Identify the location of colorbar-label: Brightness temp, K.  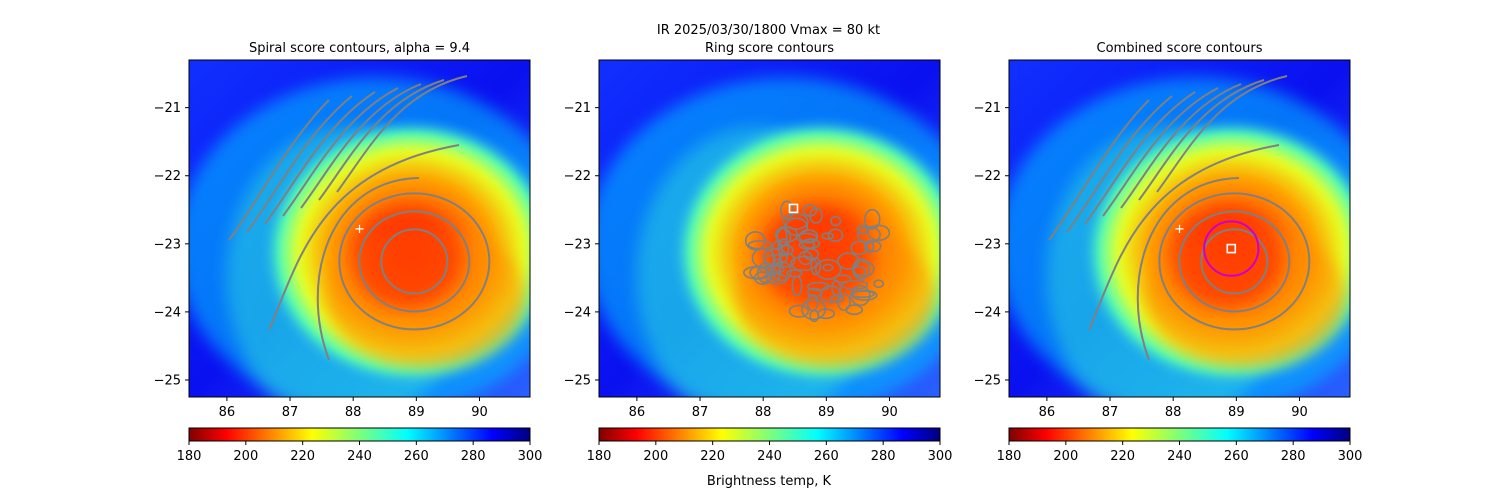
(769, 481).